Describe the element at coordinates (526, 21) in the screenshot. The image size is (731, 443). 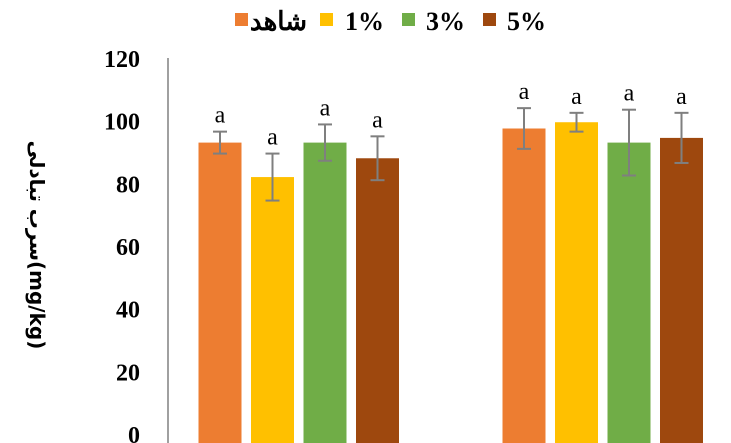
I see `legend-label: 5%` at that location.